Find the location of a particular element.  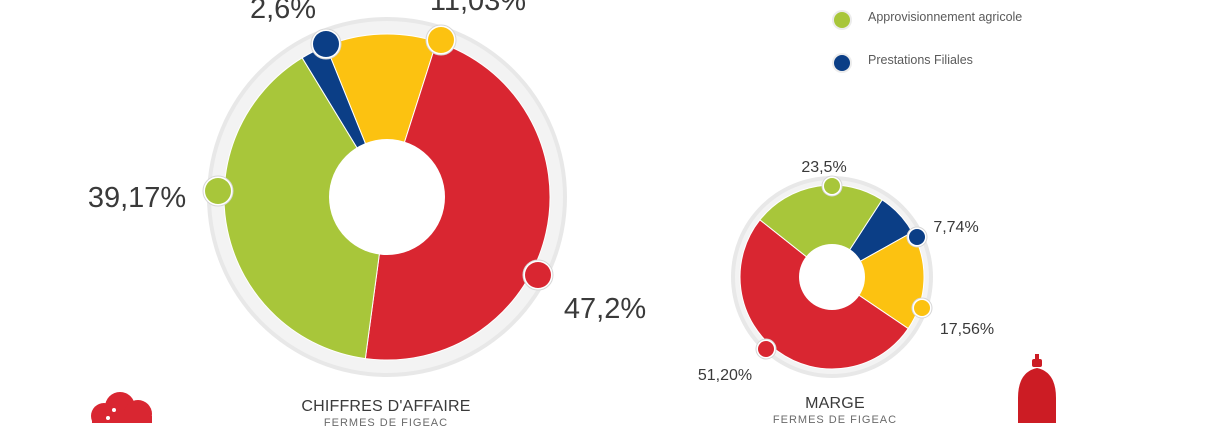

legend-label: Prestations Filiales is located at coordinates (920, 60).